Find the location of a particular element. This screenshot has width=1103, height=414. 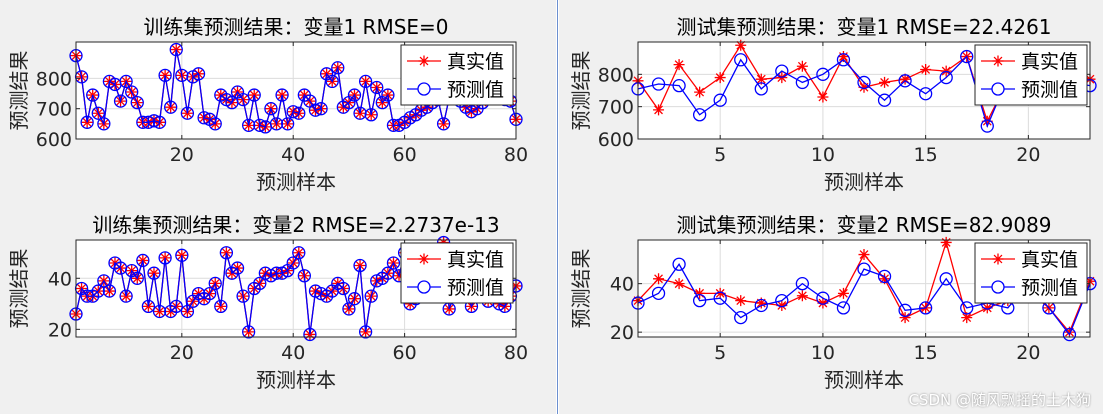

y-tick-label: 700 is located at coordinates (54, 110).